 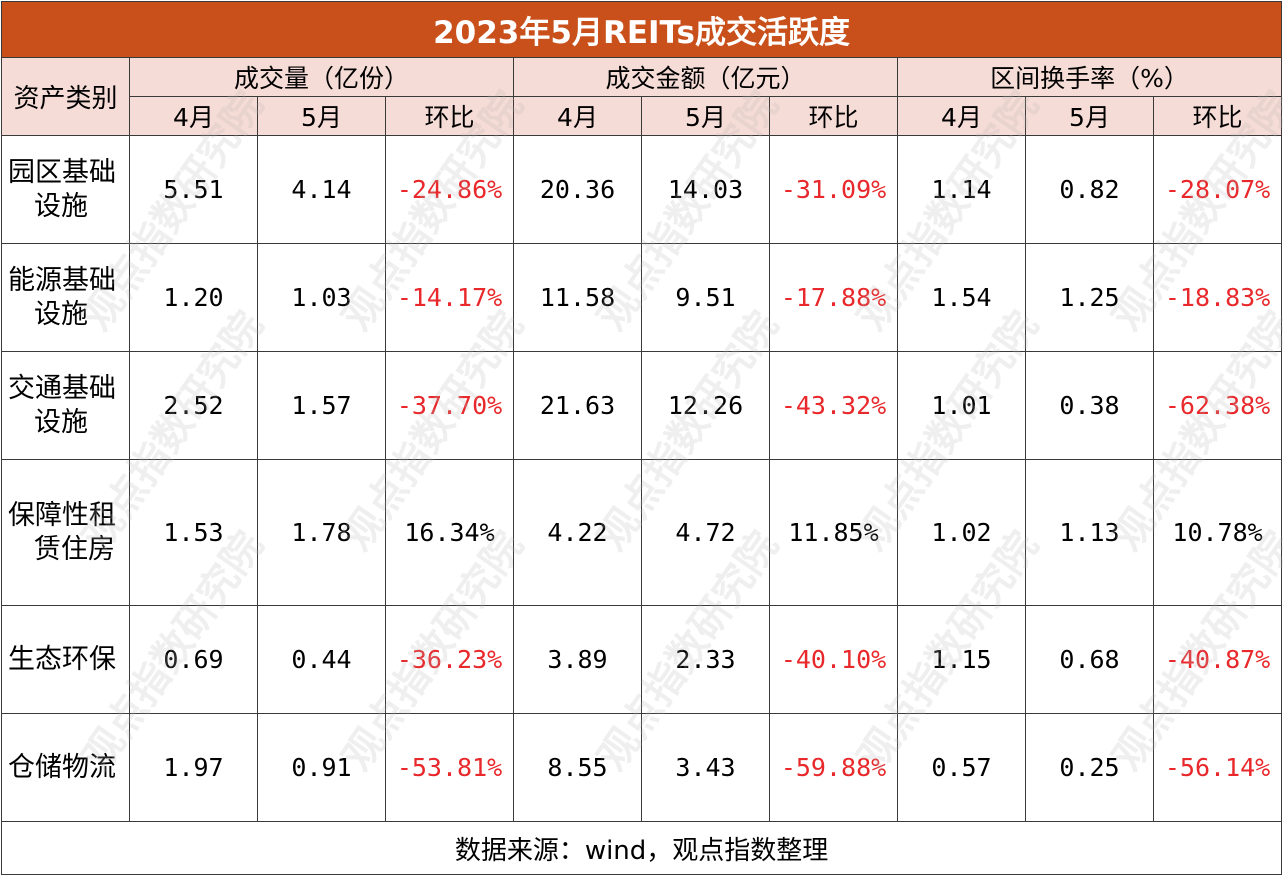 What do you see at coordinates (577, 189) in the screenshot?
I see `value-cell: 20.36` at bounding box center [577, 189].